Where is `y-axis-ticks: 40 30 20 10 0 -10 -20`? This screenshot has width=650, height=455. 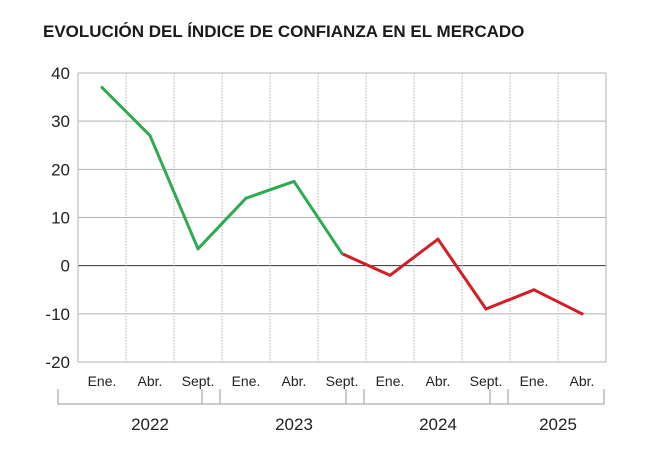
y-axis-ticks: 40 30 20 10 0 -10 -20 is located at coordinates (57, 218).